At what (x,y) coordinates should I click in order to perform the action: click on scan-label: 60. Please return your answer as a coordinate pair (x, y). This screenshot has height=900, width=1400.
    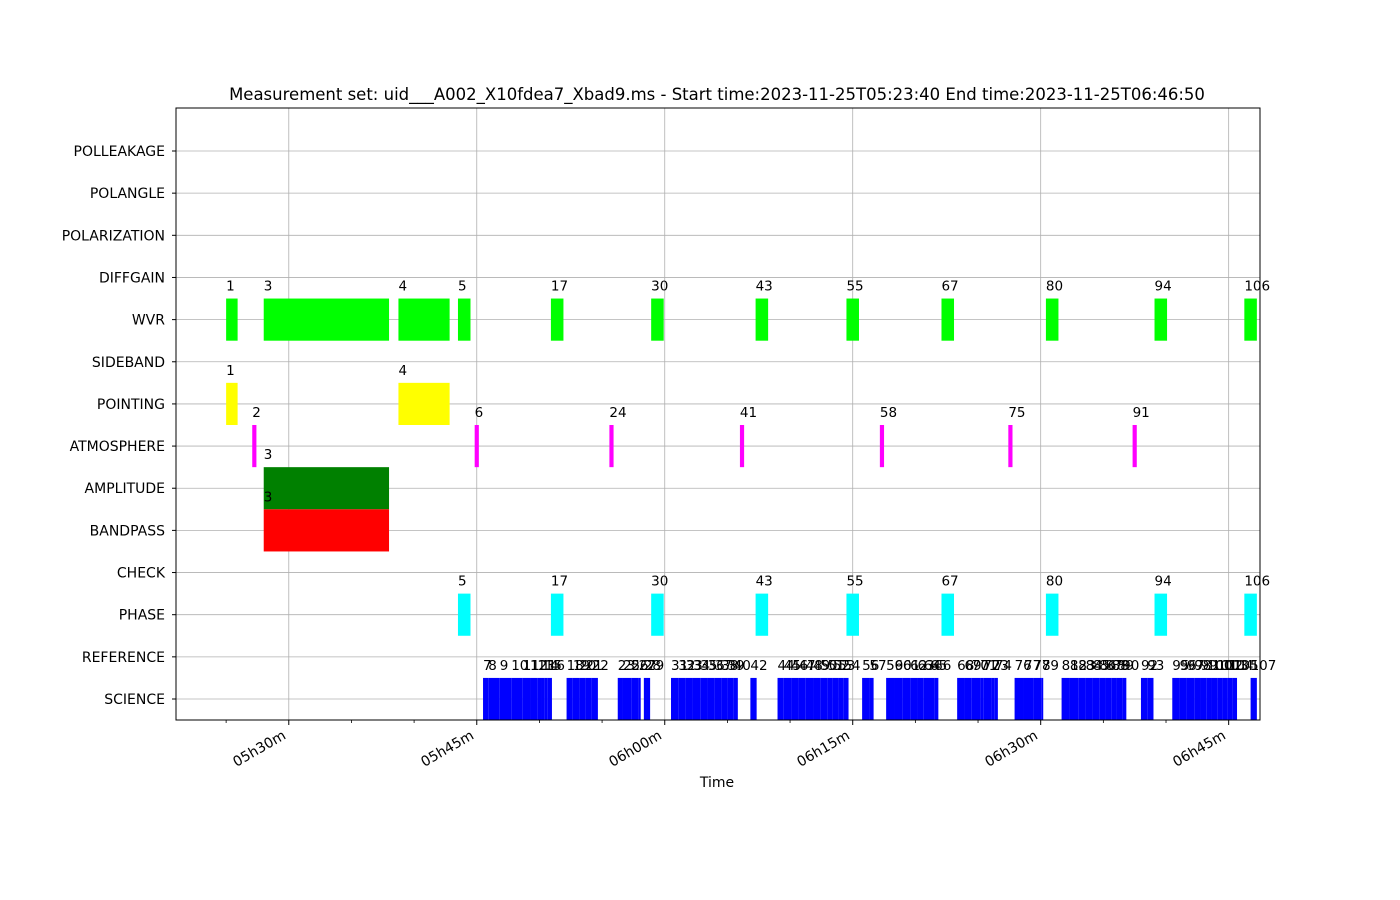
    Looking at the image, I should click on (902, 666).